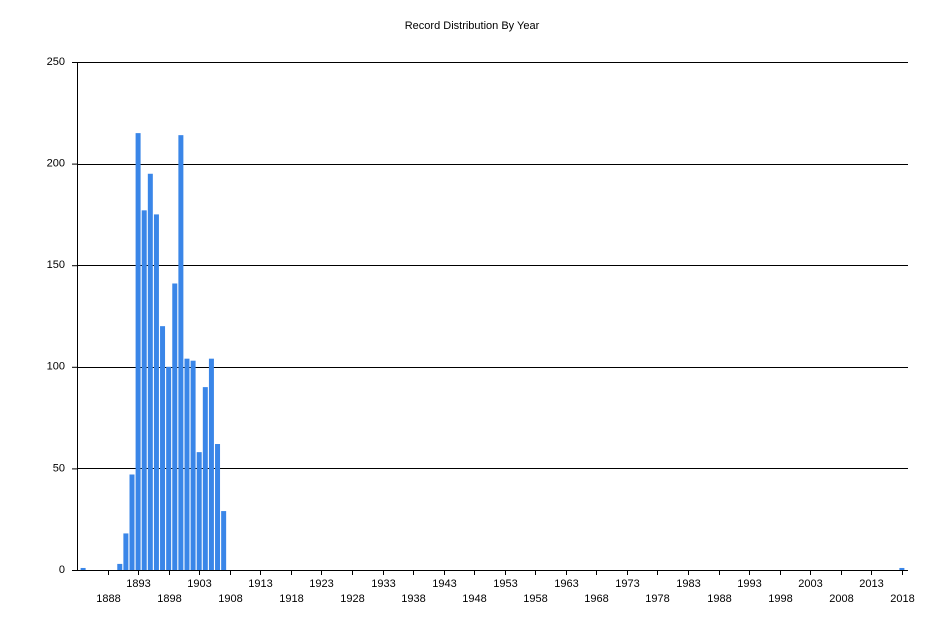 This screenshot has height=630, width=945. Describe the element at coordinates (841, 599) in the screenshot. I see `x-tick-label: 2008` at that location.